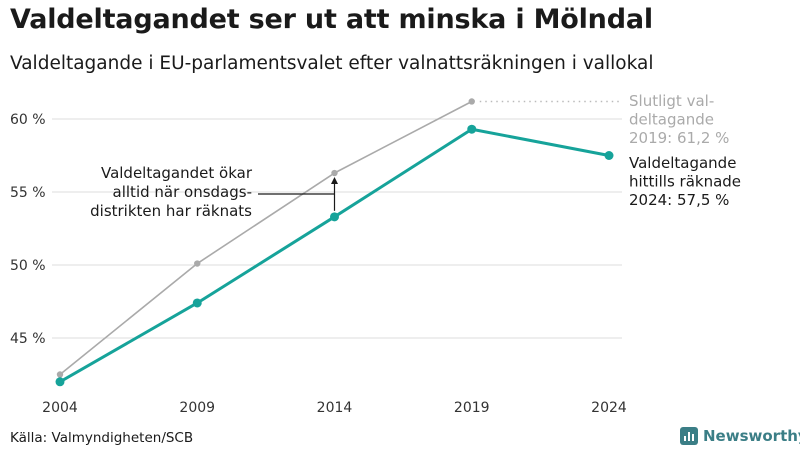 The image size is (800, 450). Describe the element at coordinates (60, 408) in the screenshot. I see `x-tick-label: 2004` at that location.